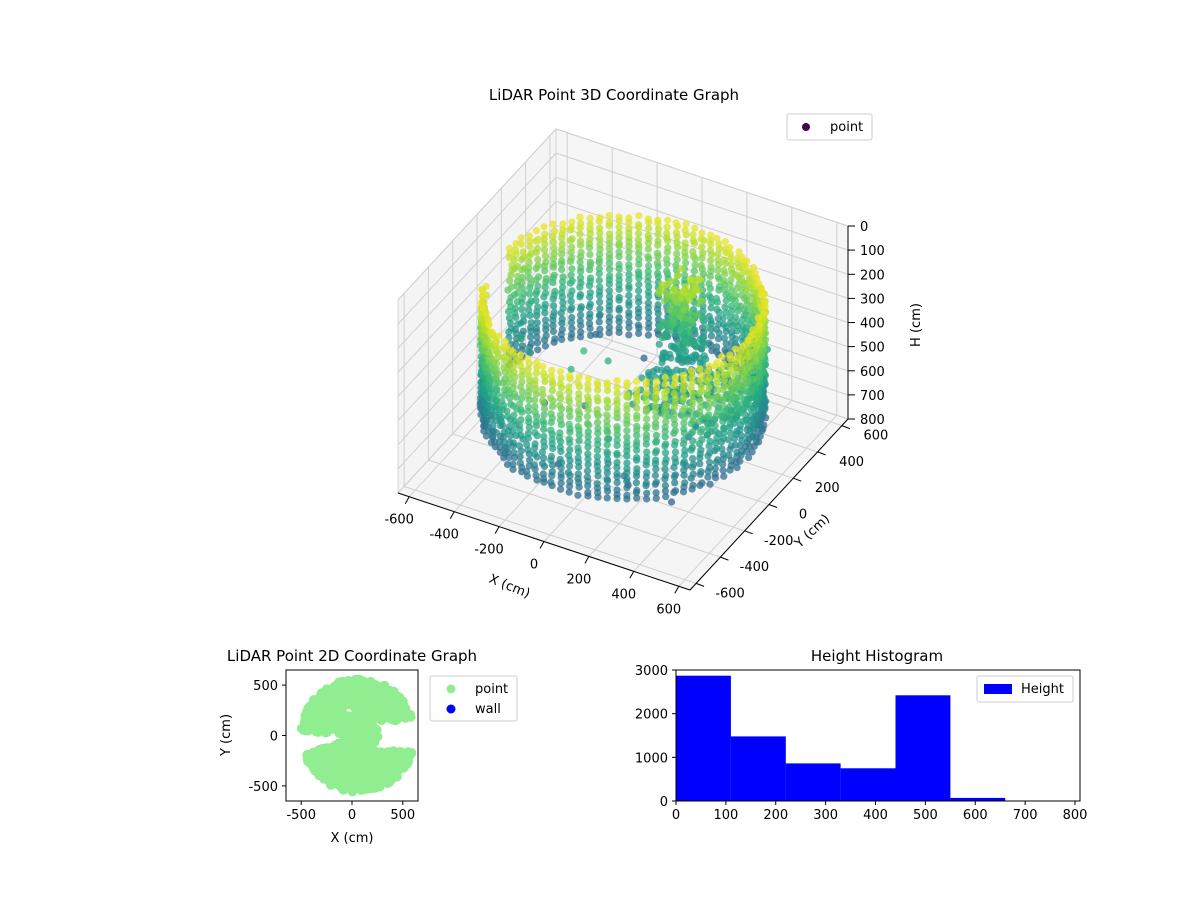 Image resolution: width=1200 pixels, height=900 pixels. What do you see at coordinates (473, 698) in the screenshot?
I see `chart-2d-legend: point wall` at bounding box center [473, 698].